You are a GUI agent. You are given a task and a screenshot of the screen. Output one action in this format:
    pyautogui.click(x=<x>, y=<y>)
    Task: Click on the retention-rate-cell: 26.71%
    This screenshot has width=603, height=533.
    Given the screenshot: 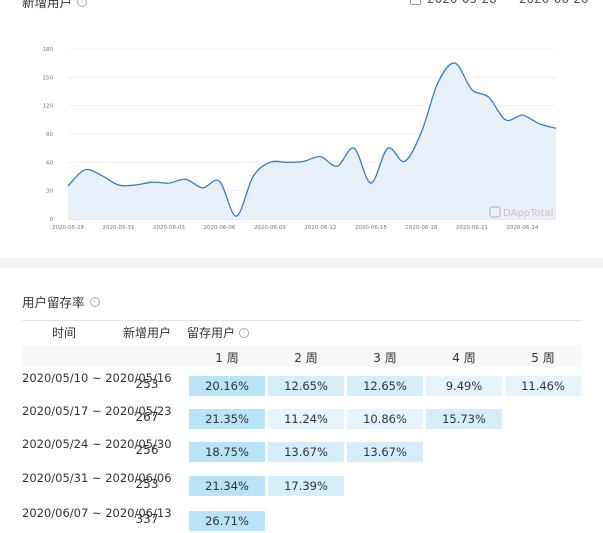 What is the action you would take?
    pyautogui.click(x=227, y=521)
    